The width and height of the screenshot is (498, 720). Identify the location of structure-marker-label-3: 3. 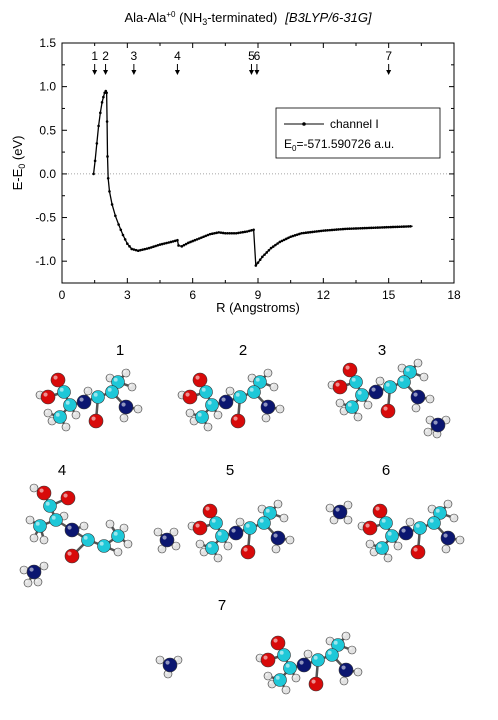
(134, 56).